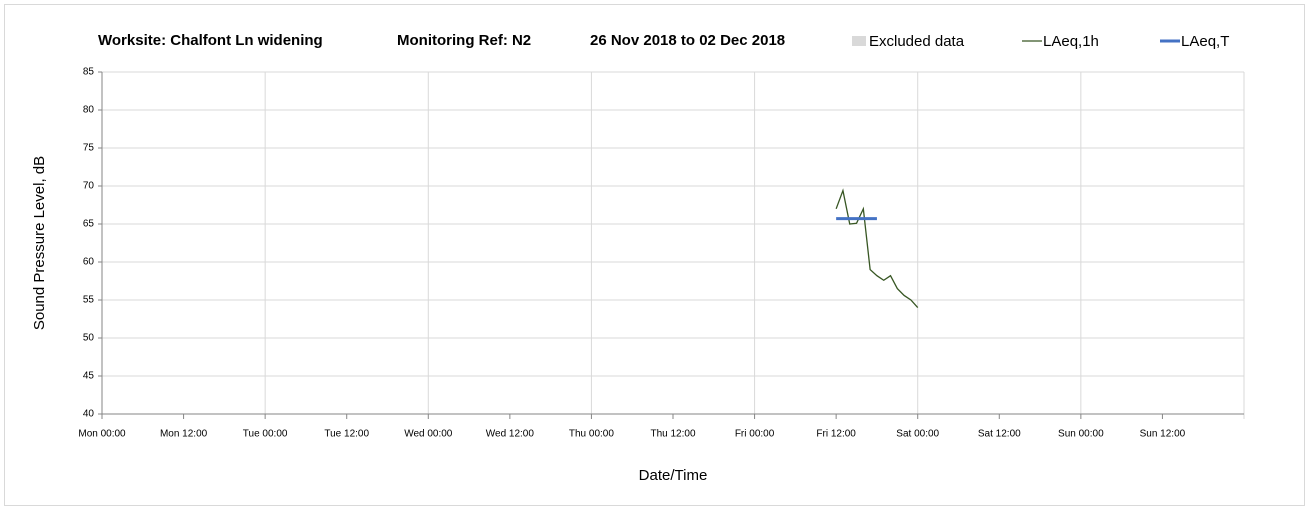 The width and height of the screenshot is (1309, 510). I want to click on x-tick-label: Fri 12:00, so click(836, 434).